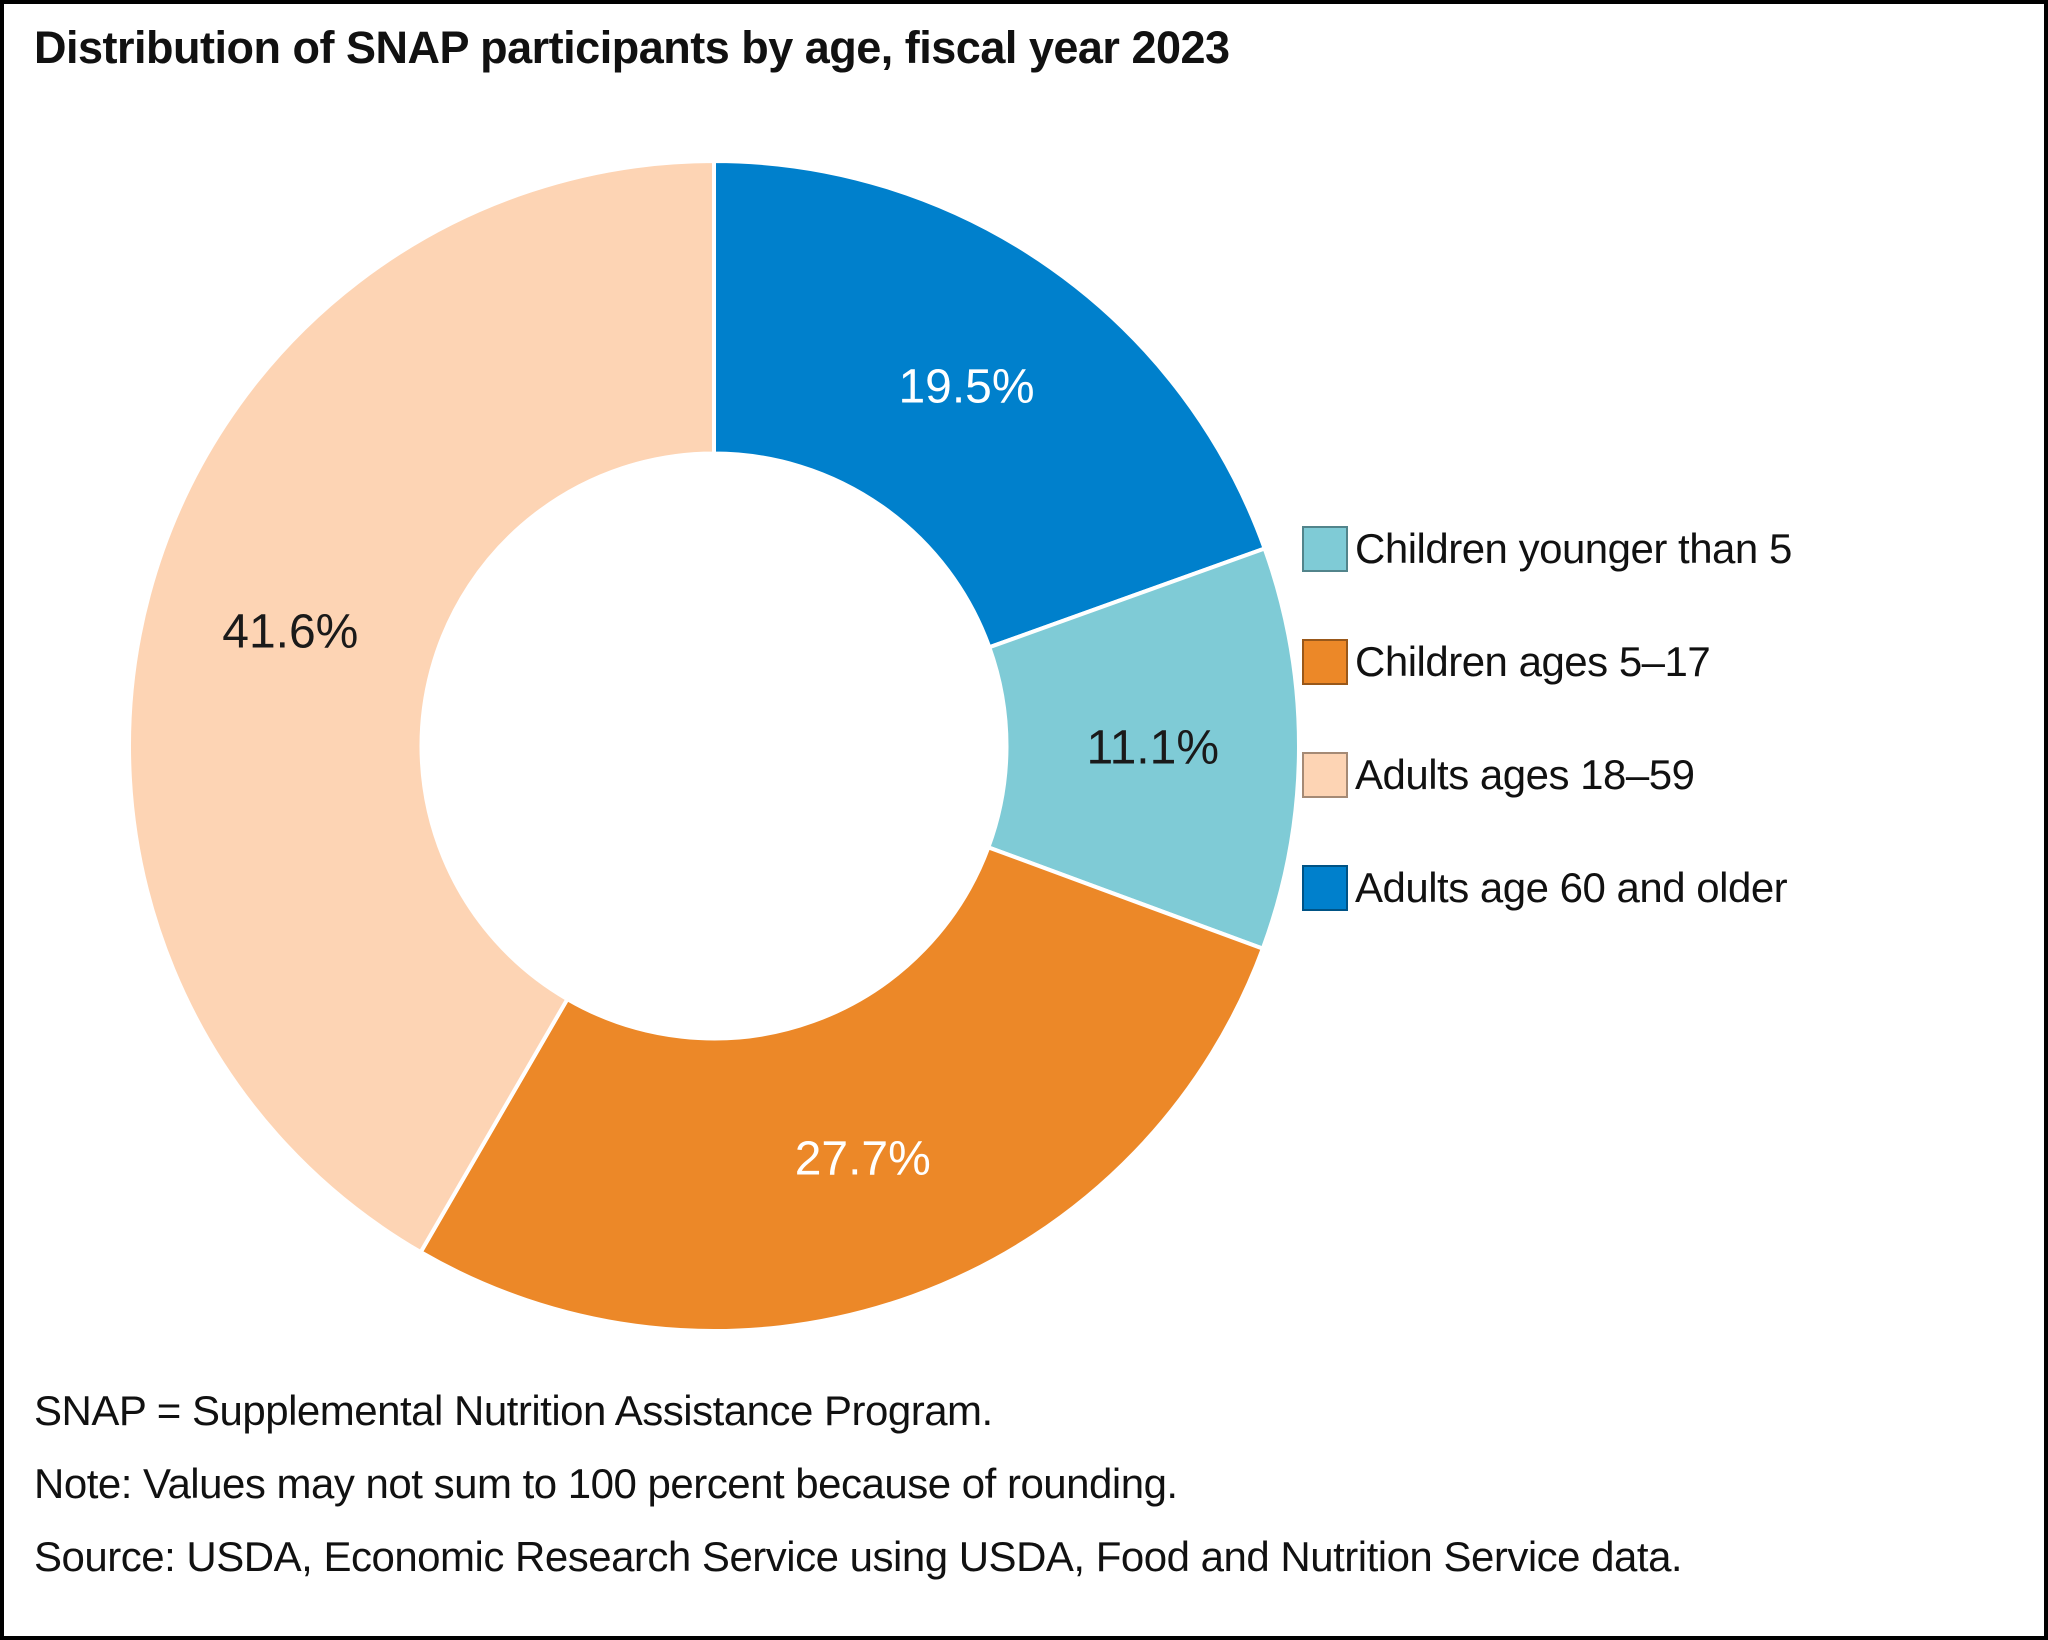  What do you see at coordinates (863, 1158) in the screenshot?
I see `slice-value-label-children-ages-5-17: 27.7%` at bounding box center [863, 1158].